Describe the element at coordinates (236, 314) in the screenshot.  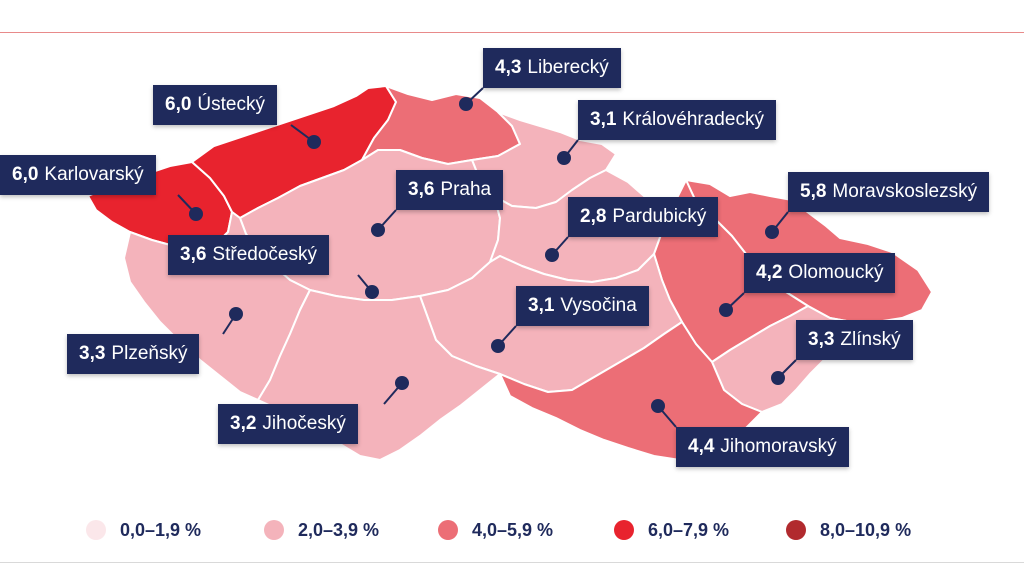
I see `marker-dot-plzensky` at that location.